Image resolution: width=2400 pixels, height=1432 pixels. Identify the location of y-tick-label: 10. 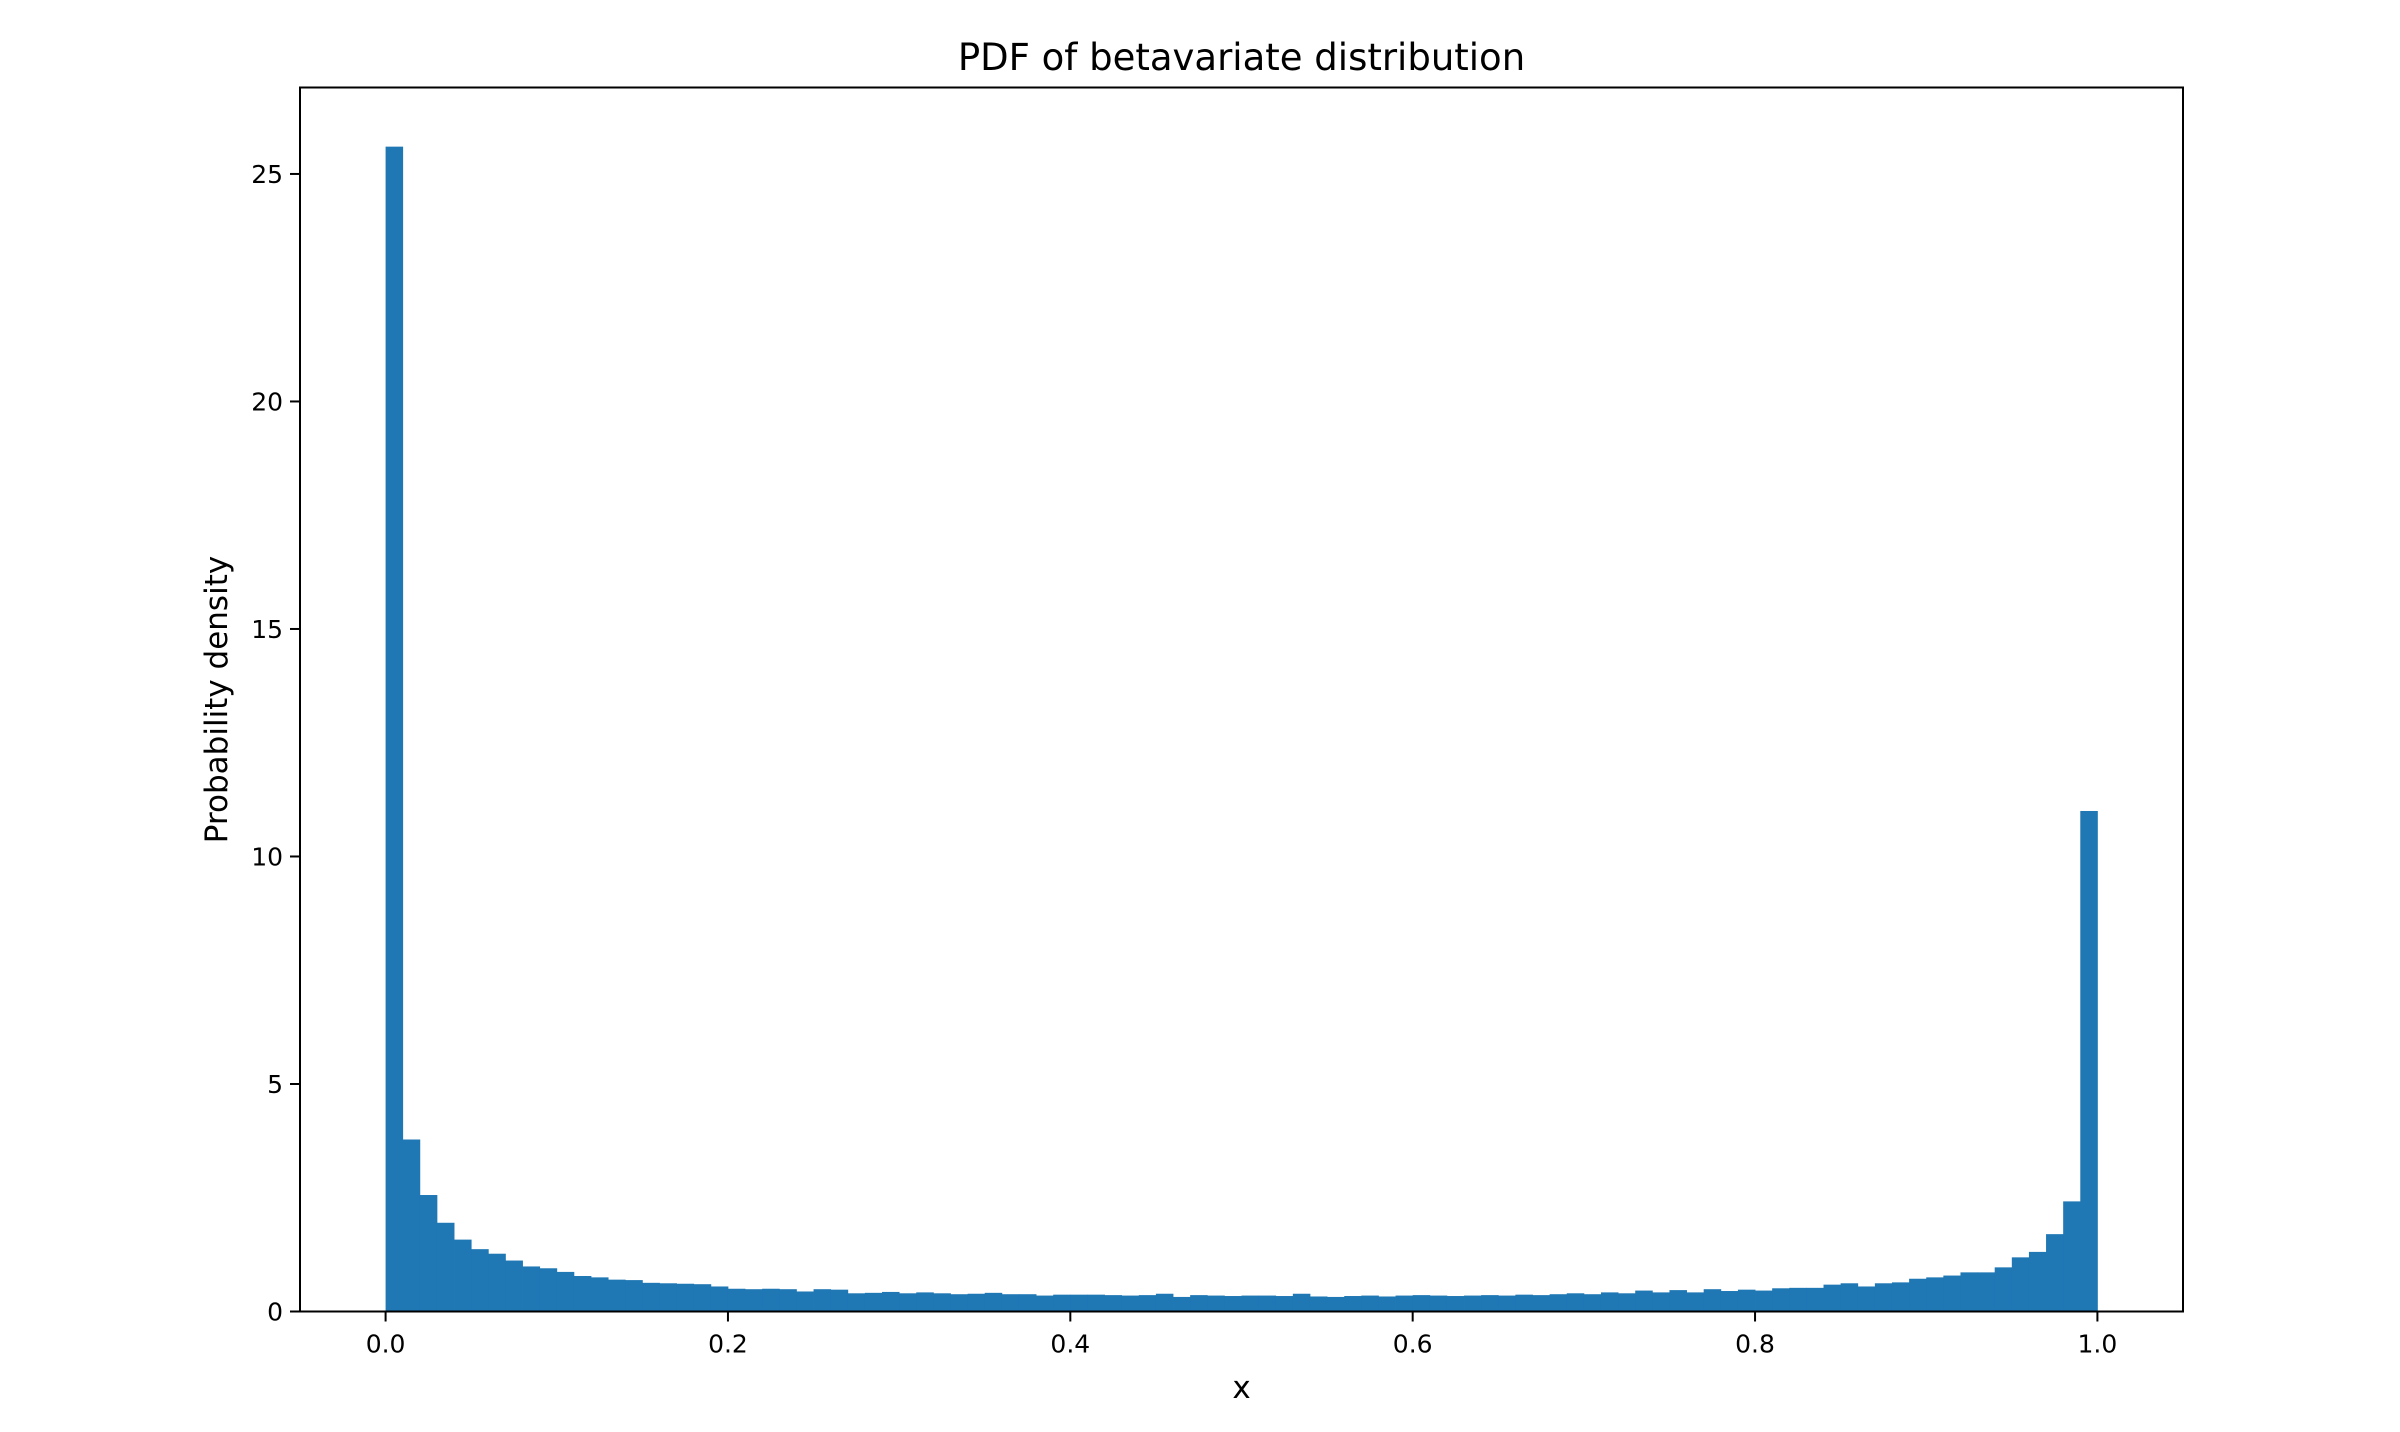
(267, 856).